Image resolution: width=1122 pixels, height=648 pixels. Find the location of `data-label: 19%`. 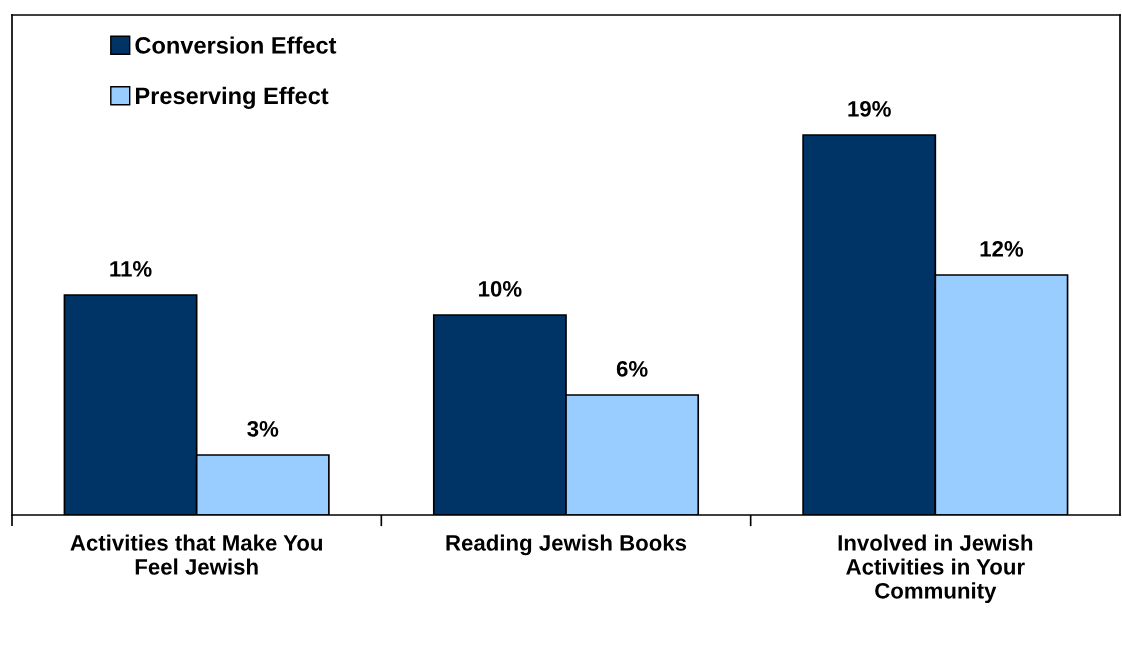

data-label: 19% is located at coordinates (869, 108).